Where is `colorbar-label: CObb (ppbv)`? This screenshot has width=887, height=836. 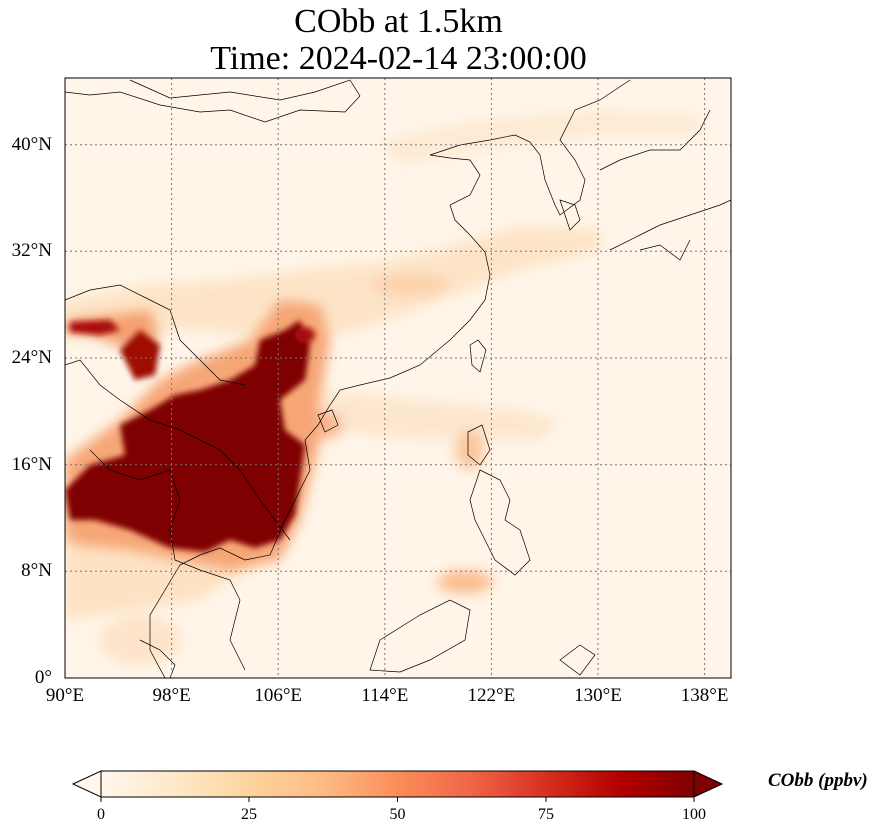 colorbar-label: CObb (ppbv) is located at coordinates (818, 780).